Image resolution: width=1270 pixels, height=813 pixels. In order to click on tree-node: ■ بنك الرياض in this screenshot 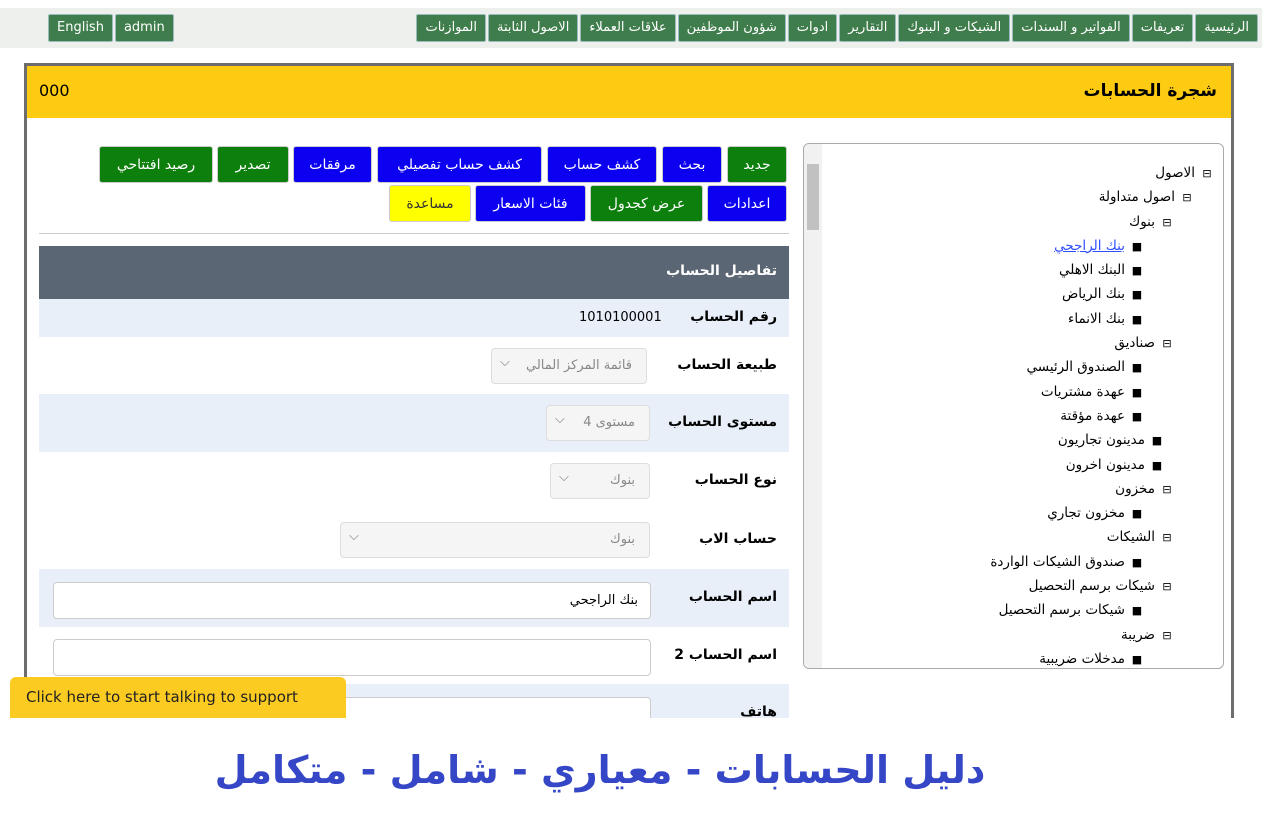, I will do `click(1102, 294)`.